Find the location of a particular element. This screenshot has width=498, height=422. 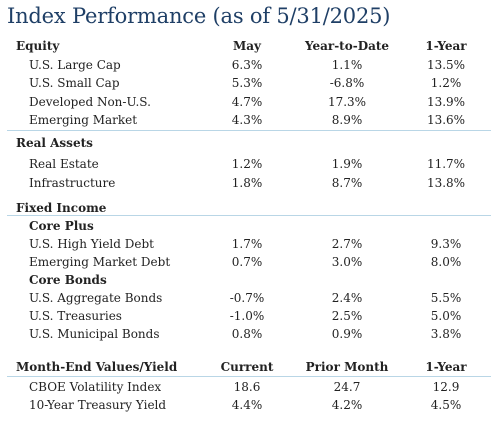

col-header-prior-month: Prior Month is located at coordinates (347, 367).